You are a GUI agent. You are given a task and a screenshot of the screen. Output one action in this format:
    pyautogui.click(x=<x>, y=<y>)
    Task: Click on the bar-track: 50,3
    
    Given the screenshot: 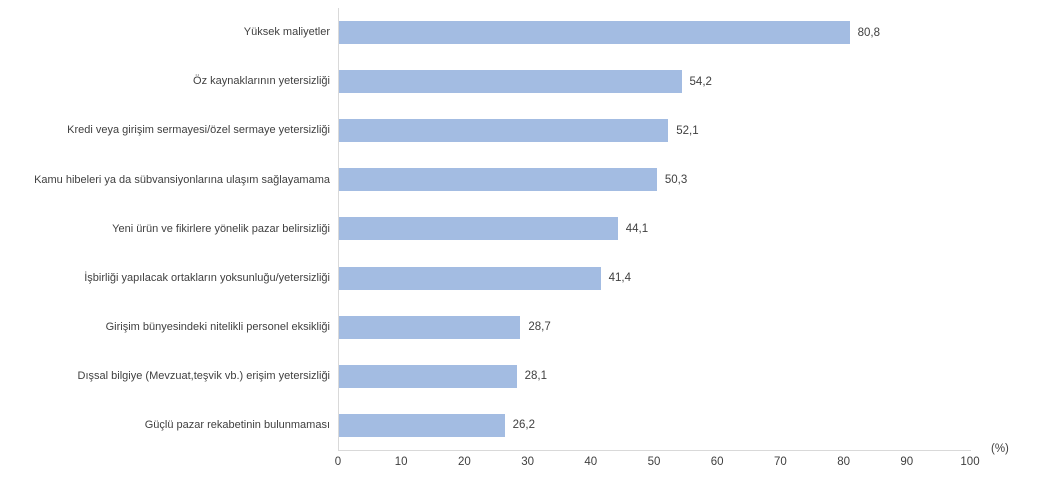 What is the action you would take?
    pyautogui.click(x=655, y=180)
    